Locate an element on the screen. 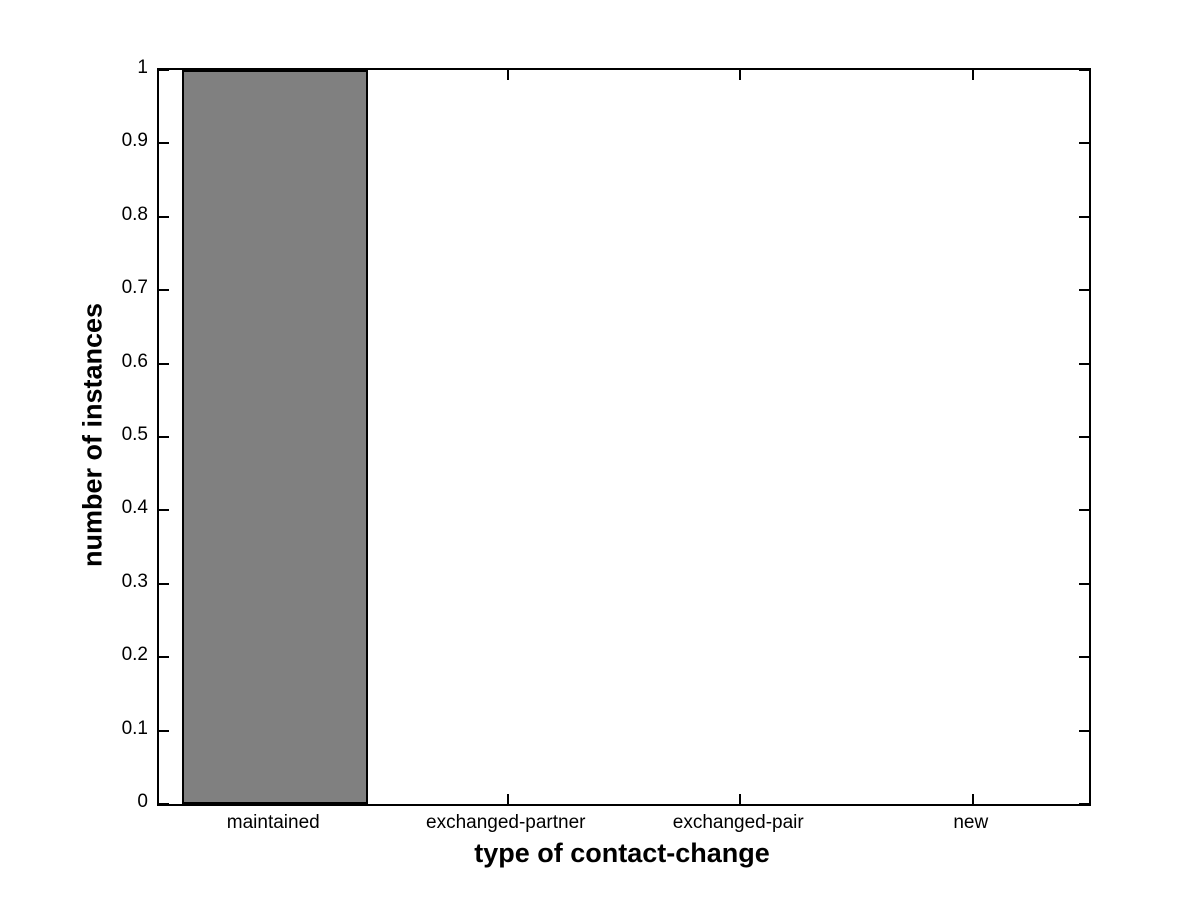 The height and width of the screenshot is (901, 1201). x-tick-label: exchanged-pair is located at coordinates (738, 822).